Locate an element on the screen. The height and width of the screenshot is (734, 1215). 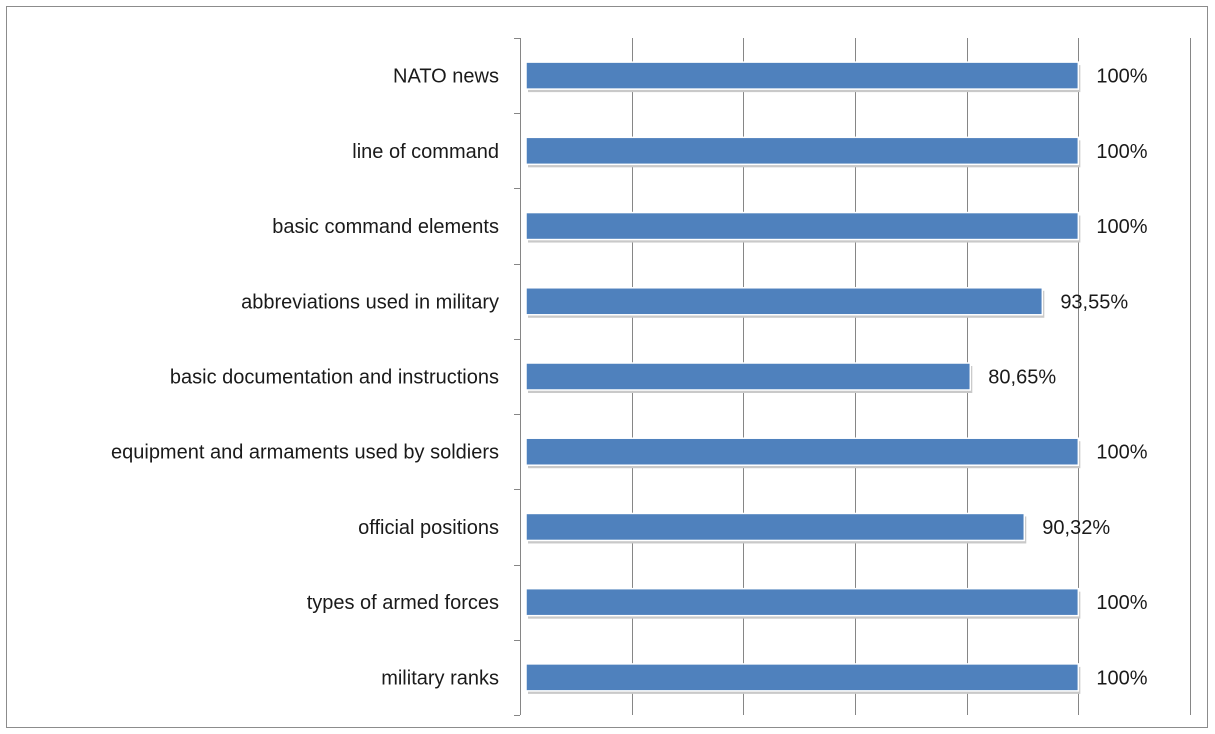
category-label: military ranks is located at coordinates (440, 678).